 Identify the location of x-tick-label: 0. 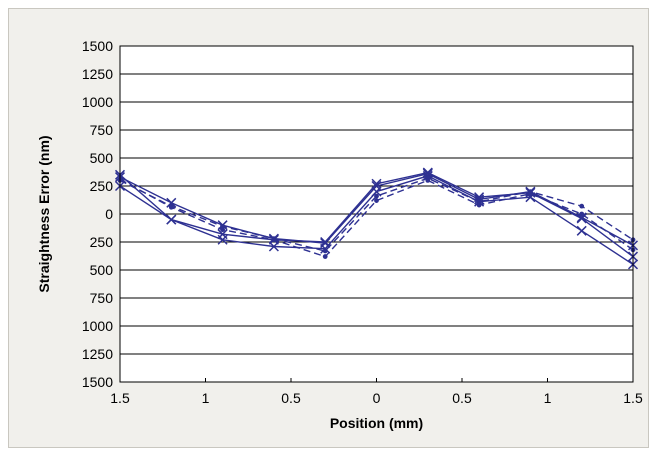
(377, 398).